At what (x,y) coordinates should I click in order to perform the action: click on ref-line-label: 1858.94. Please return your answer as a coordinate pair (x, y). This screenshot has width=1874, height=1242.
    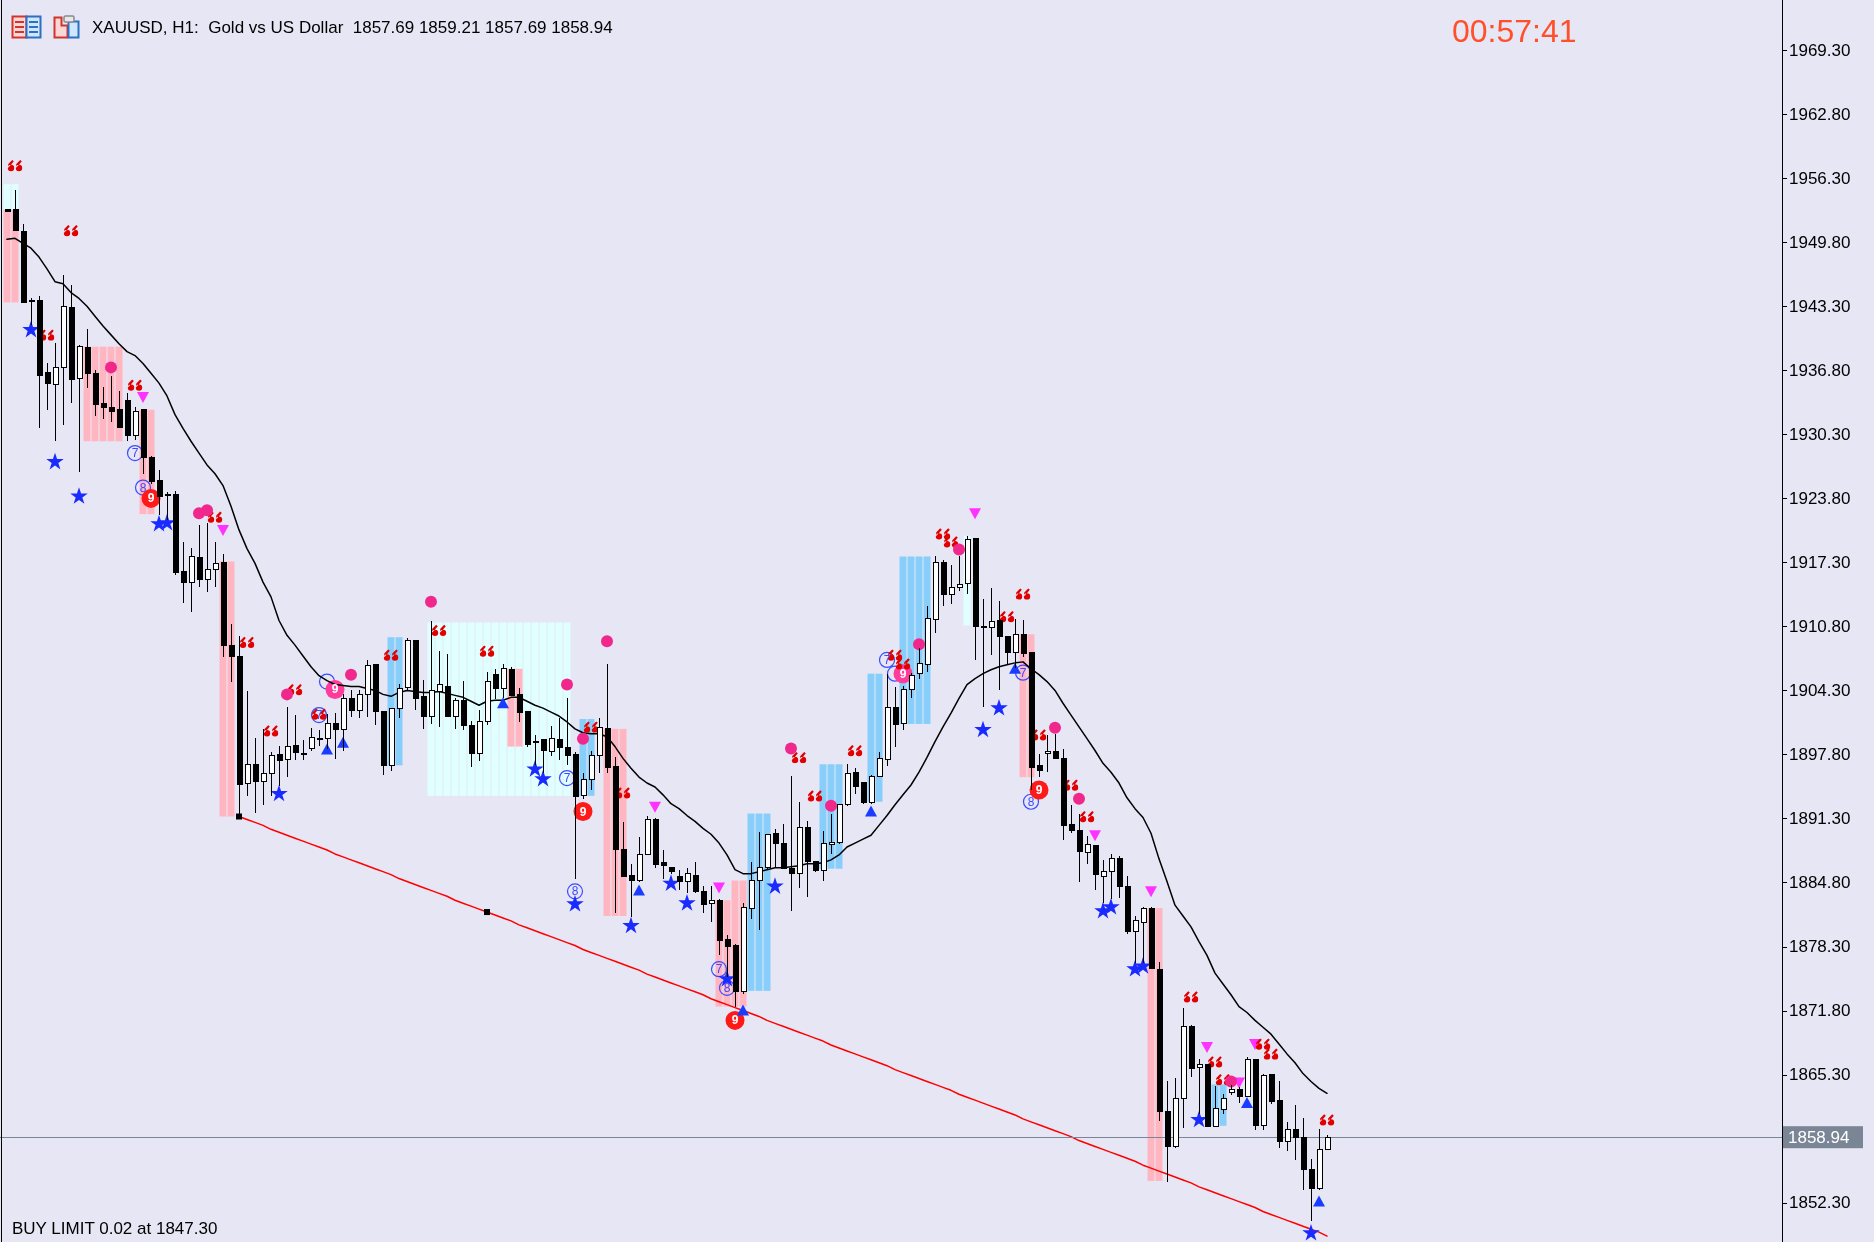
    Looking at the image, I should click on (1819, 1137).